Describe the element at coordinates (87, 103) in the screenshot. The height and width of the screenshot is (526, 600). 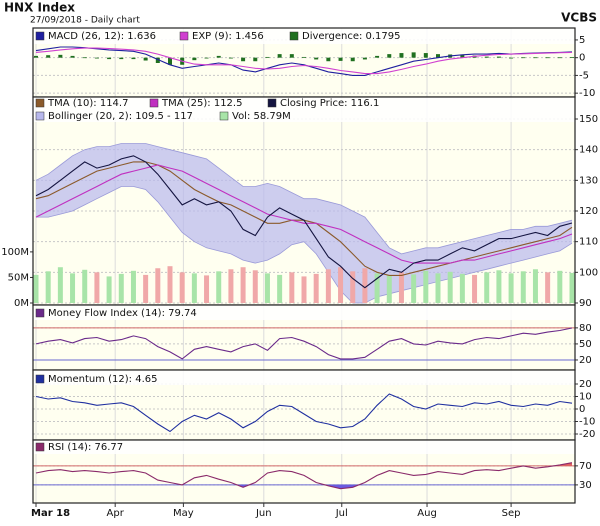
I see `legend-label: TMA (10): 114.7` at that location.